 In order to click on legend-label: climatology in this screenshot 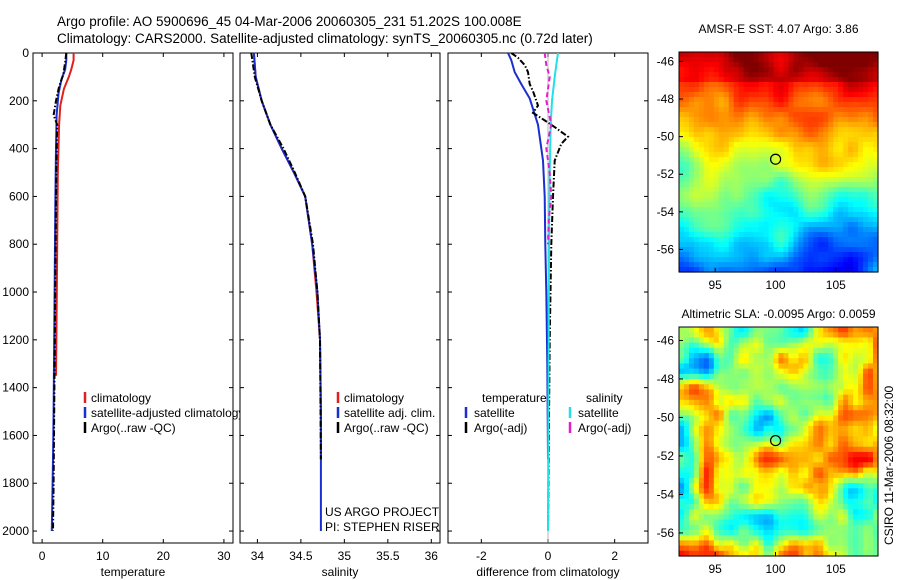, I will do `click(121, 398)`.